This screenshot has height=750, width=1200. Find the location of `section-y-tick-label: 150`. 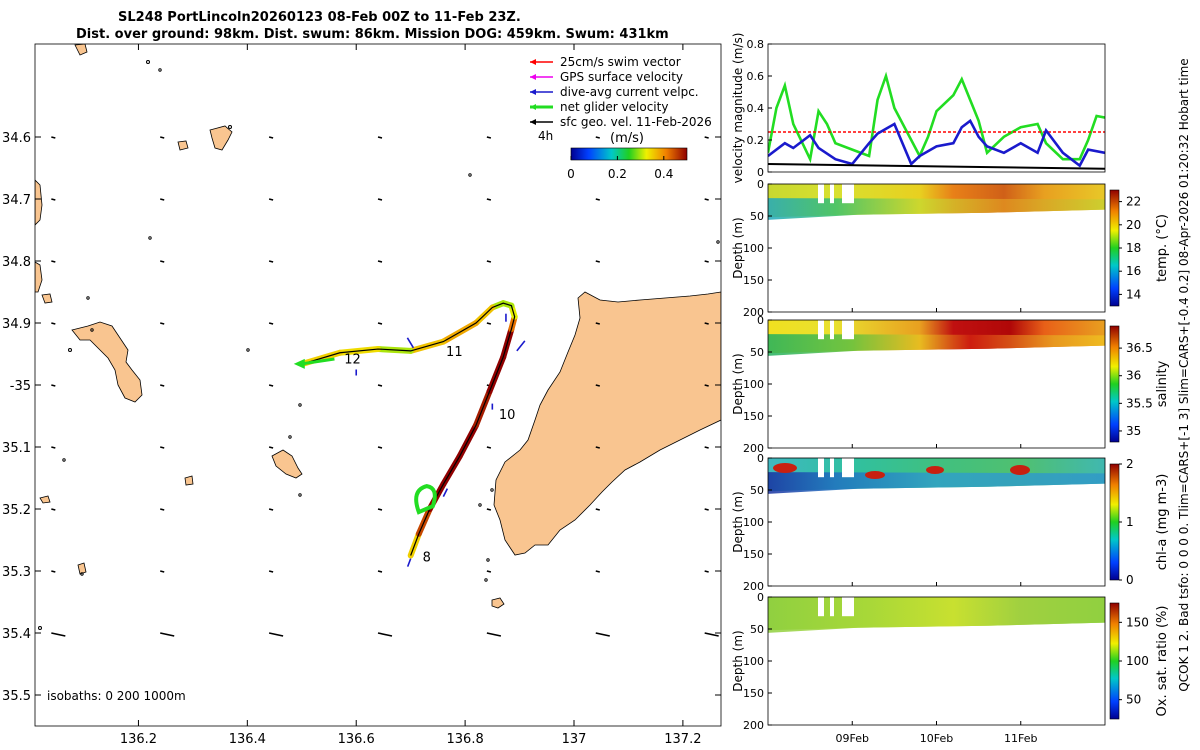

section-y-tick-label: 150 is located at coordinates (753, 554).